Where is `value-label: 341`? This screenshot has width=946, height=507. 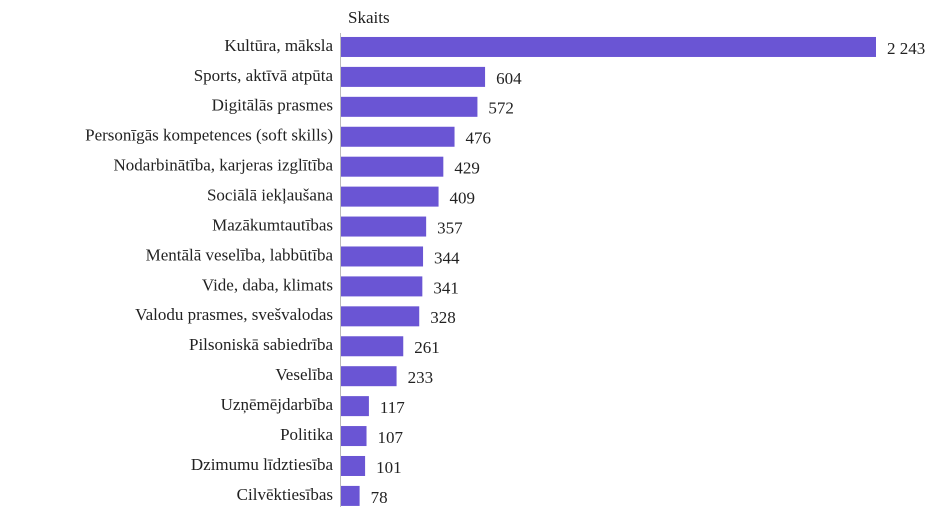
value-label: 341 is located at coordinates (446, 287).